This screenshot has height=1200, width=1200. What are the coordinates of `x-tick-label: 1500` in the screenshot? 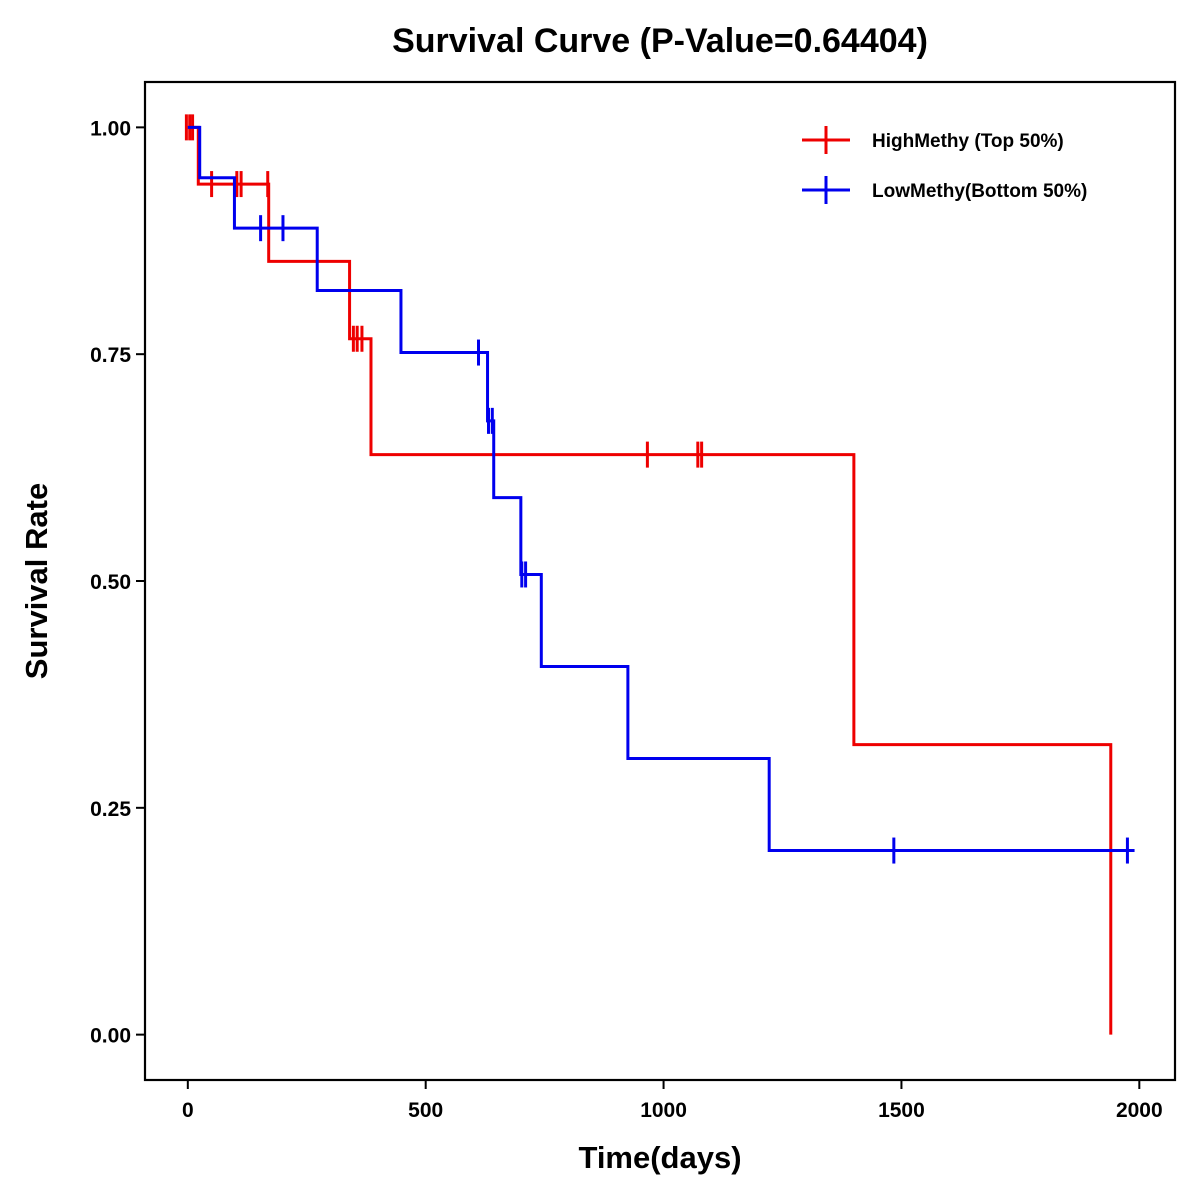 It's located at (901, 1110).